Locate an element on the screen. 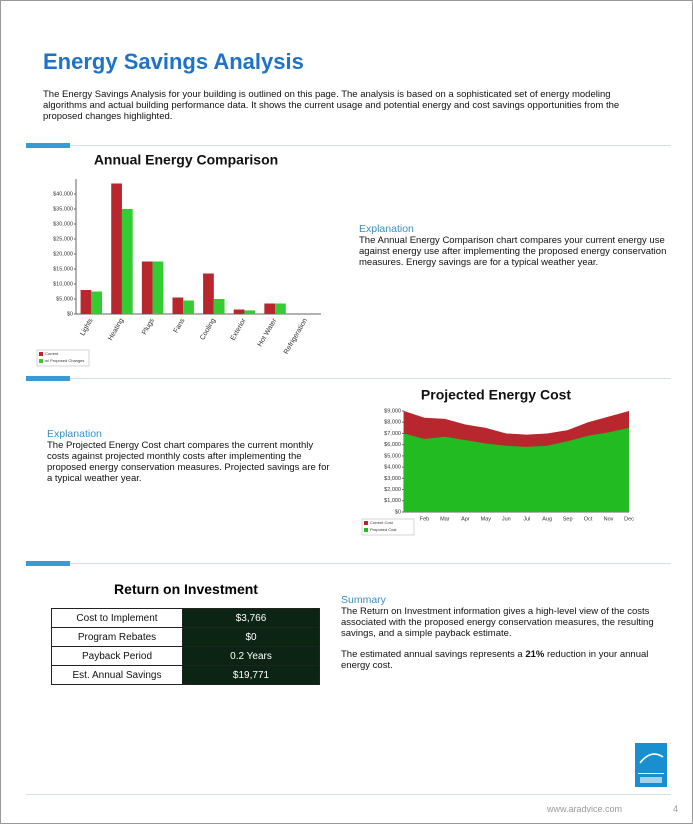 The image size is (693, 824). x-tick-label: Heating is located at coordinates (116, 329).